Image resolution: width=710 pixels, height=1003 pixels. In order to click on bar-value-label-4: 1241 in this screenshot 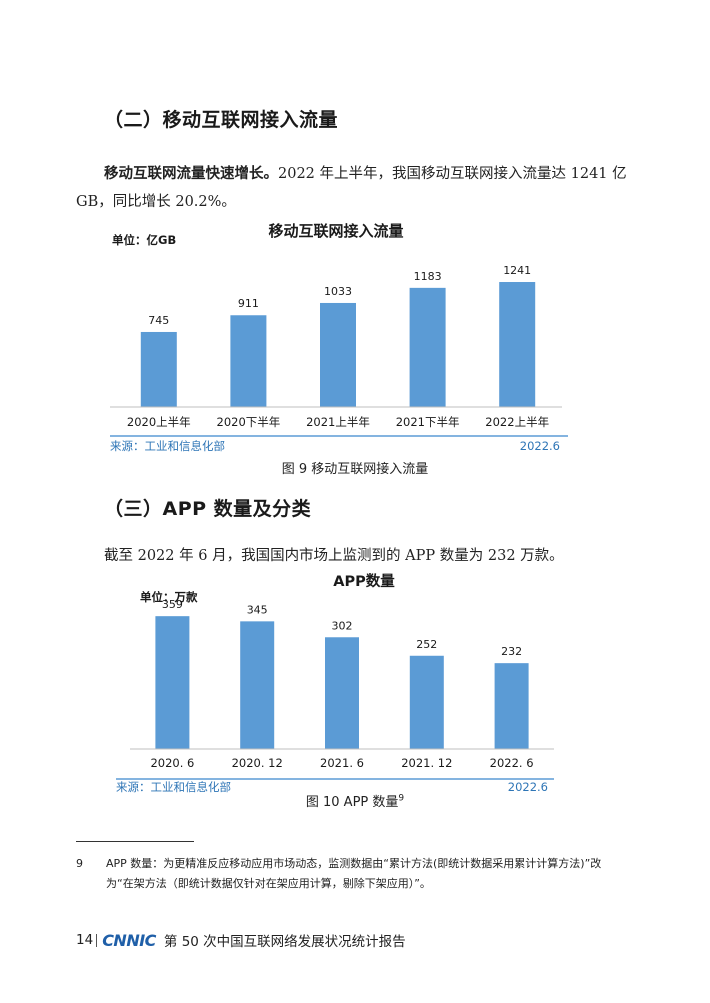, I will do `click(517, 270)`.